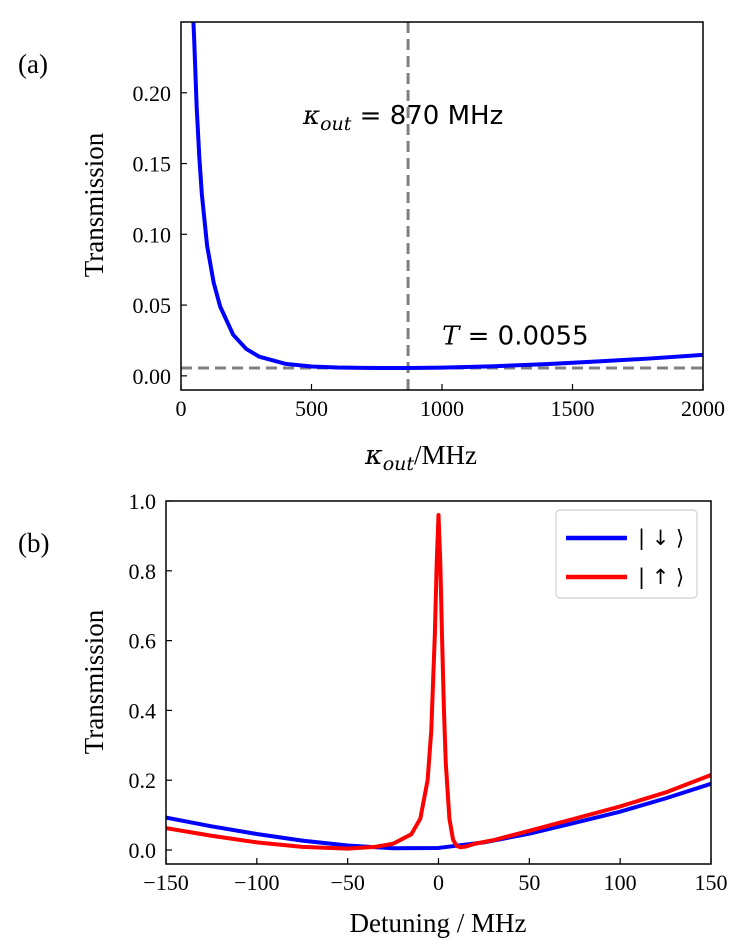  Describe the element at coordinates (143, 780) in the screenshot. I see `y-tick-label: 0.2` at that location.